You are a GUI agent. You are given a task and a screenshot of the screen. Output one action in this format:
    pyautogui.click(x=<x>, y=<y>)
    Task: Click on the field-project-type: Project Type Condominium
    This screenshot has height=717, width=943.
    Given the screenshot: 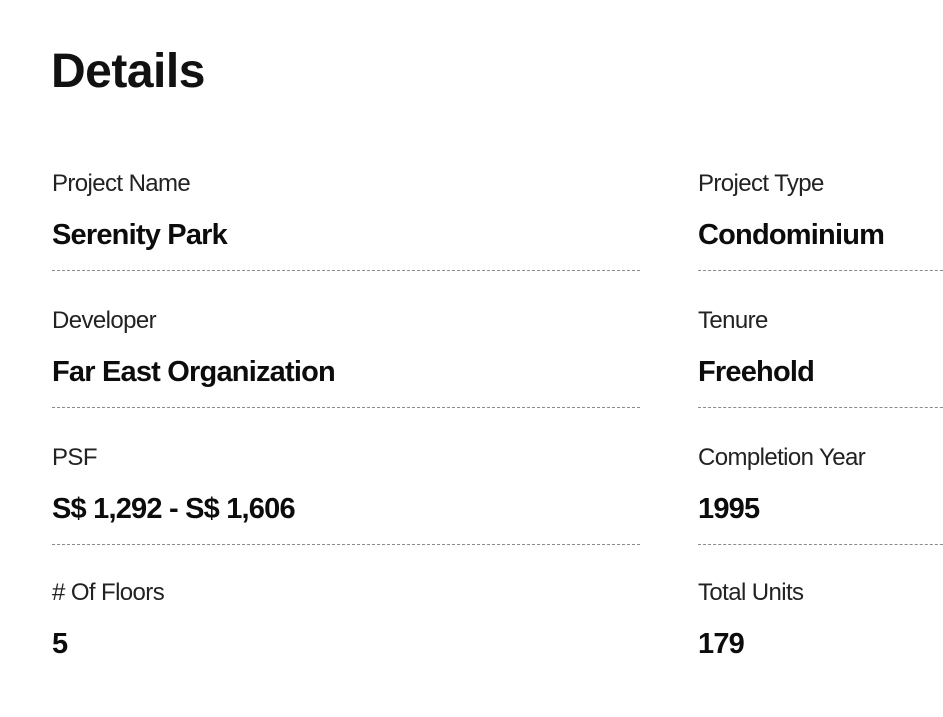 What is the action you would take?
    pyautogui.click(x=820, y=220)
    